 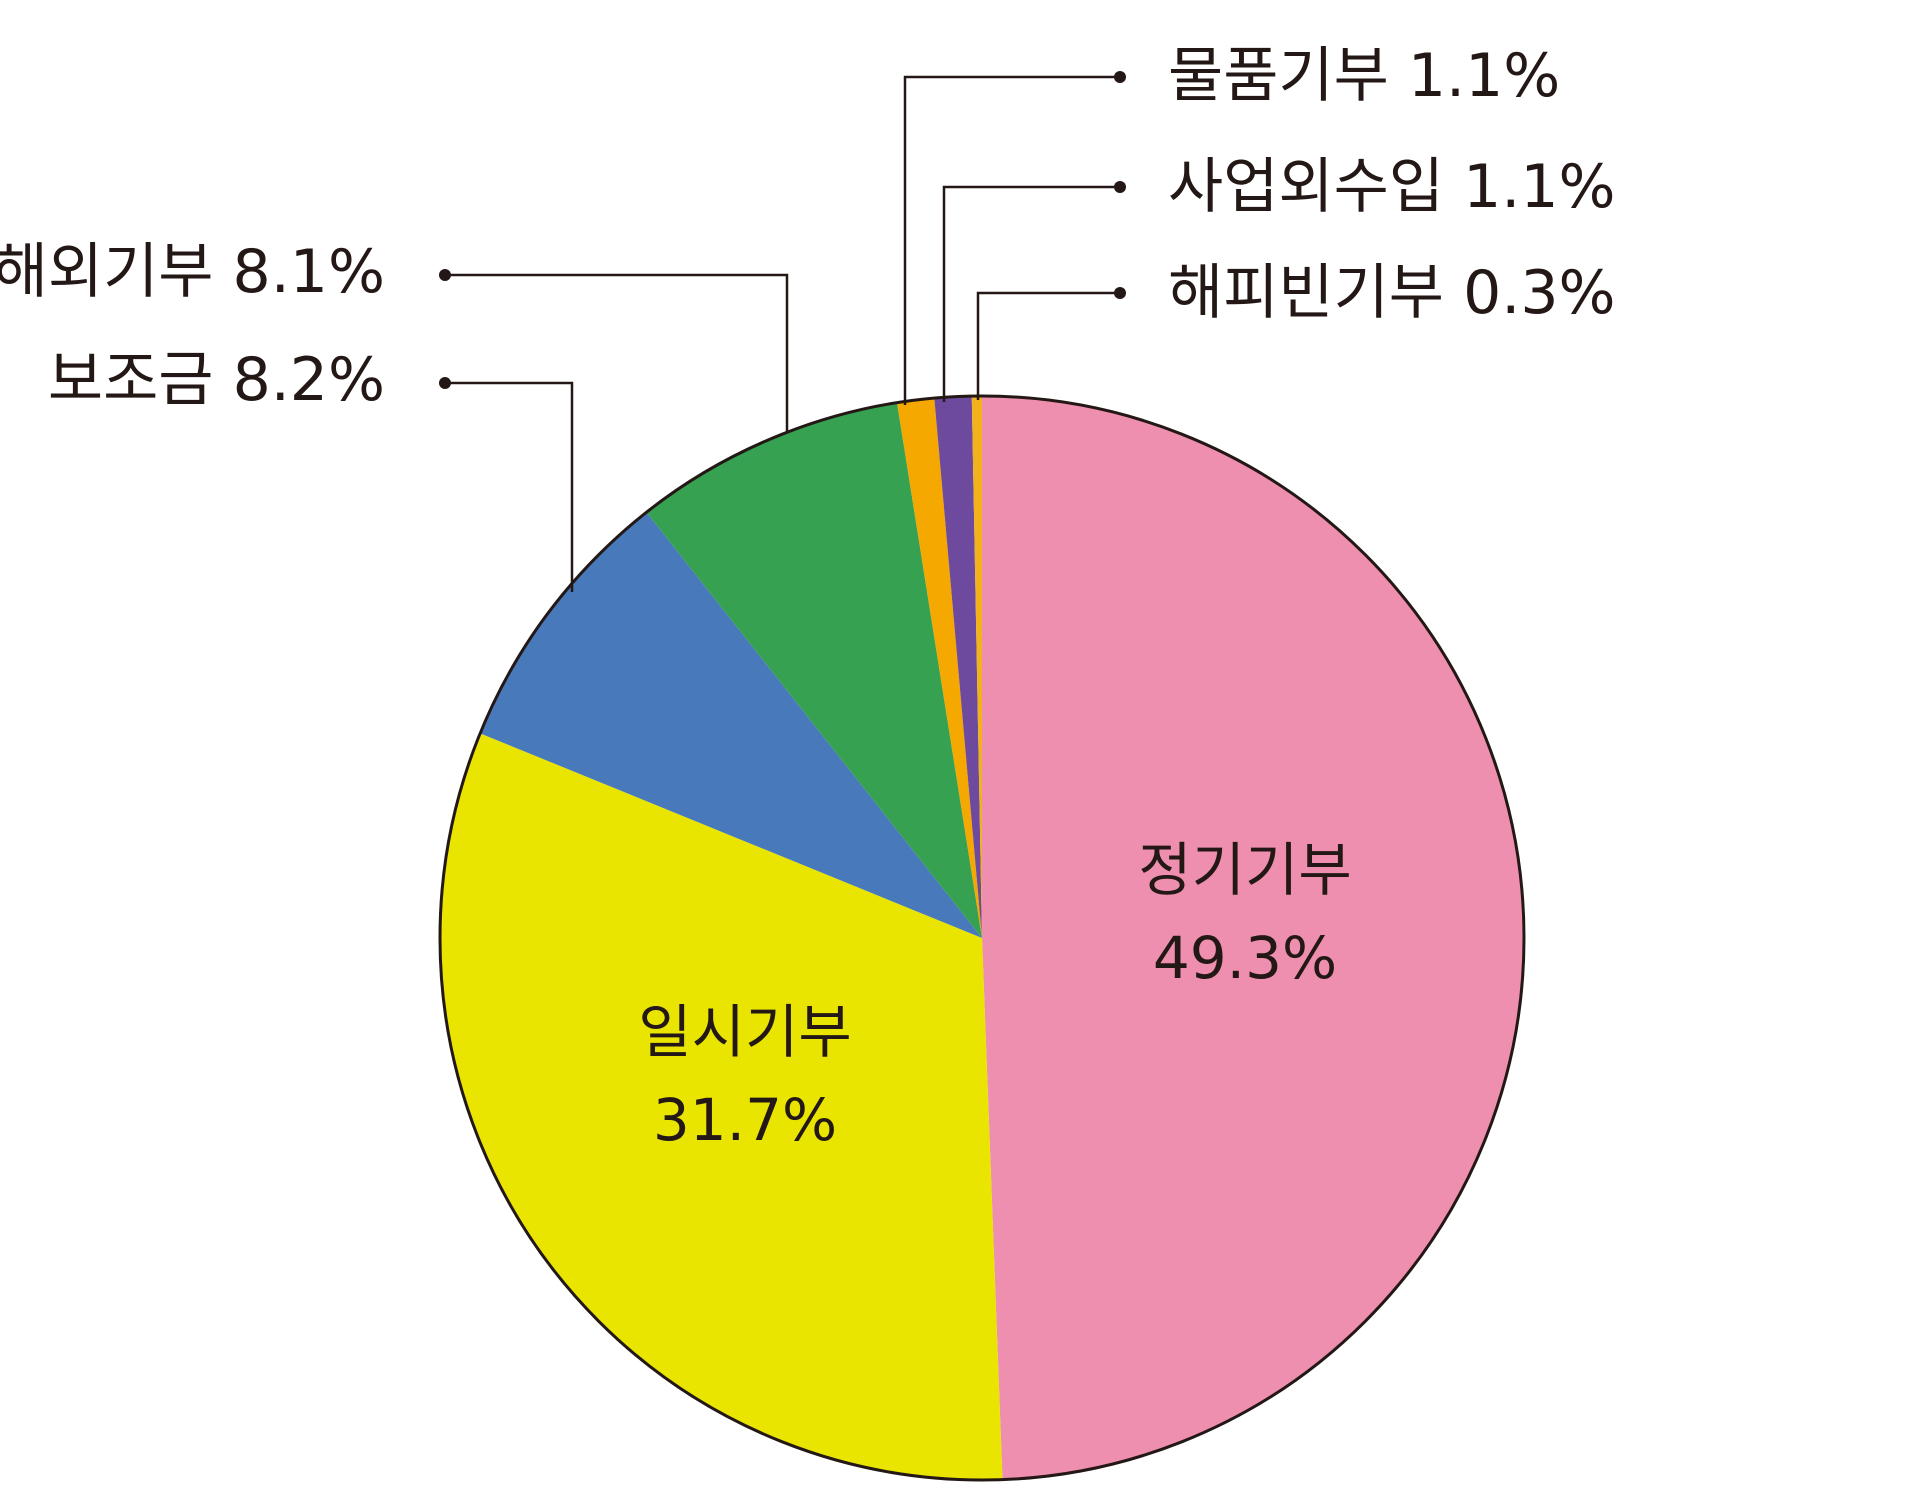 What do you see at coordinates (745, 1120) in the screenshot?
I see `slice-value-2: 31.7%` at bounding box center [745, 1120].